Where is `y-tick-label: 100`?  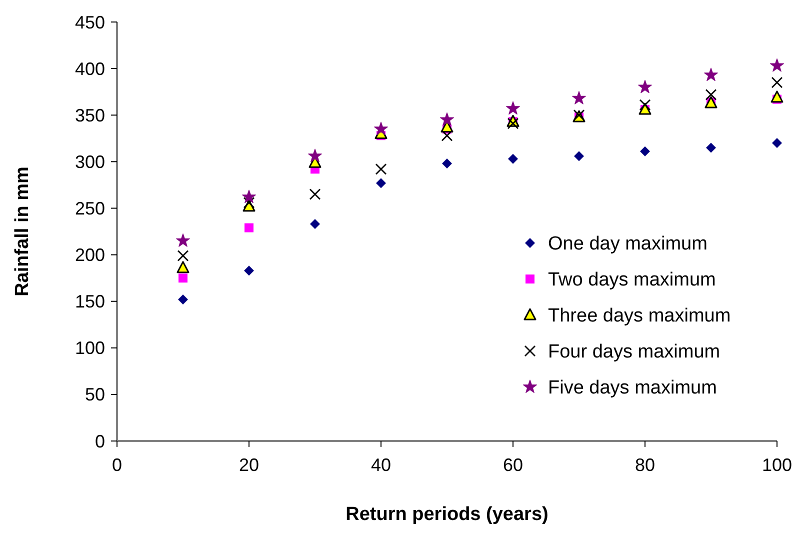
y-tick-label: 100 is located at coordinates (89, 348).